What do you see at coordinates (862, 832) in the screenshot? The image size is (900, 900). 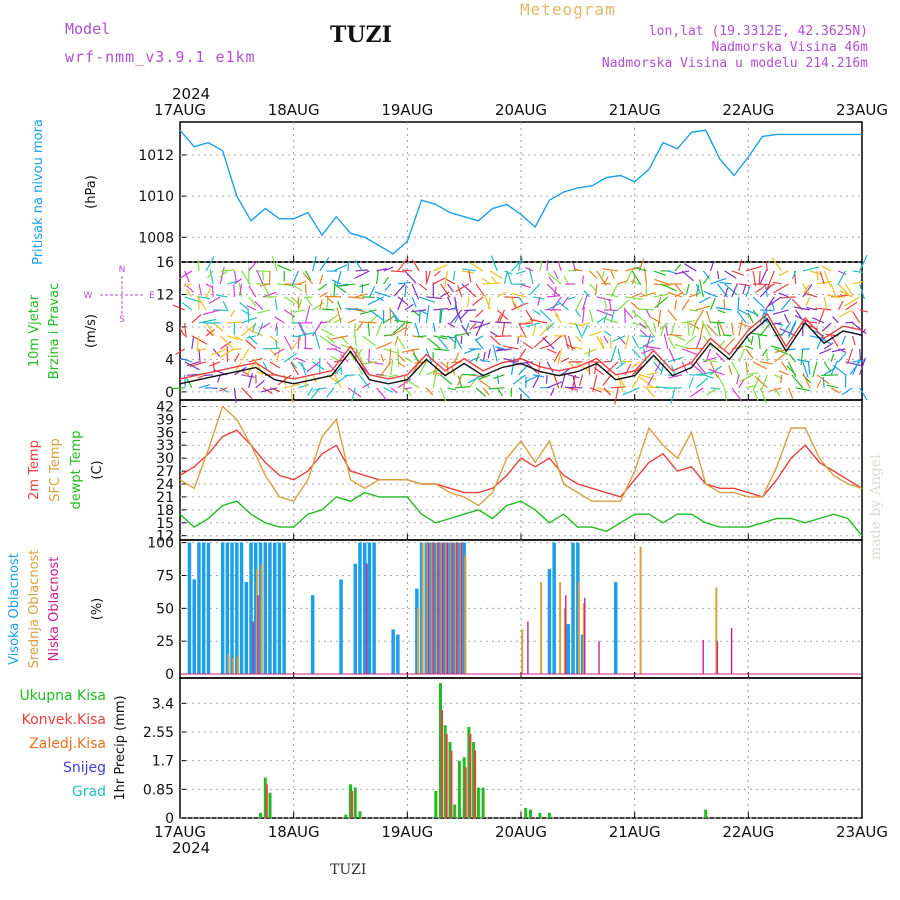 I see `bottom-date-label: 23AUG` at bounding box center [862, 832].